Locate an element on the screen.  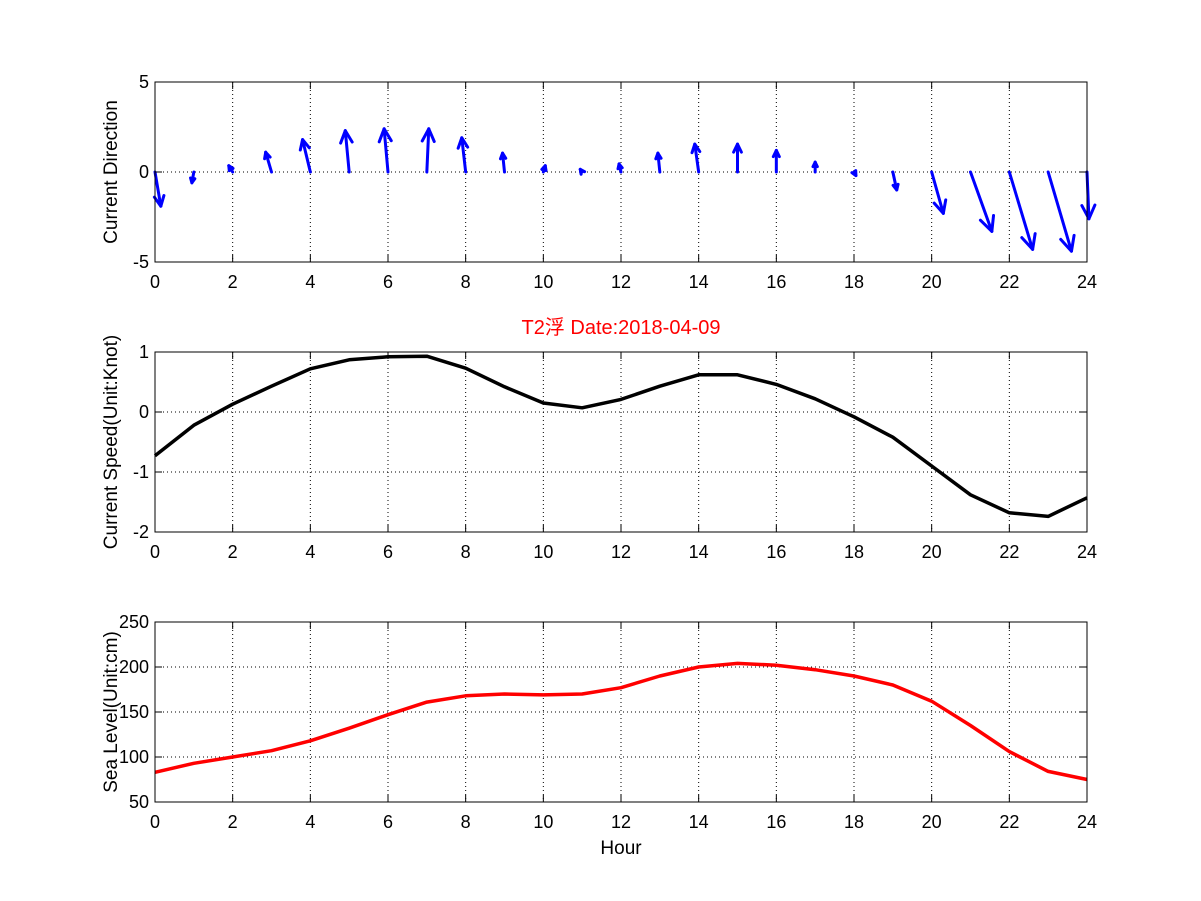
sea-level-y-label: Sea Level(Unit:cm) is located at coordinates (111, 712).